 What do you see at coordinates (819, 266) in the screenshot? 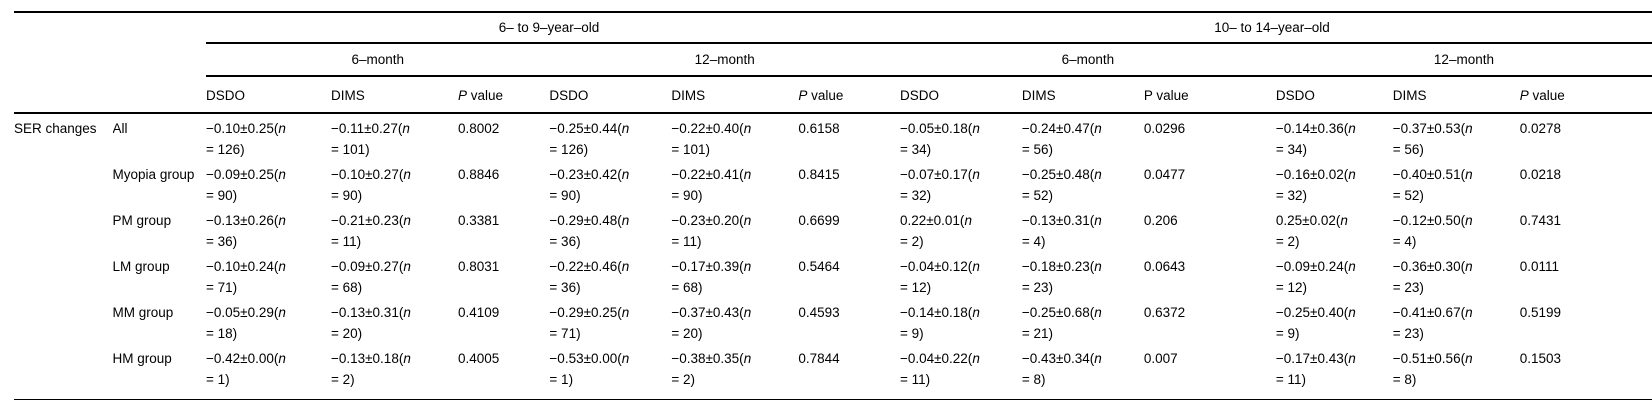
I see `cell-p-value: 0.5464` at bounding box center [819, 266].